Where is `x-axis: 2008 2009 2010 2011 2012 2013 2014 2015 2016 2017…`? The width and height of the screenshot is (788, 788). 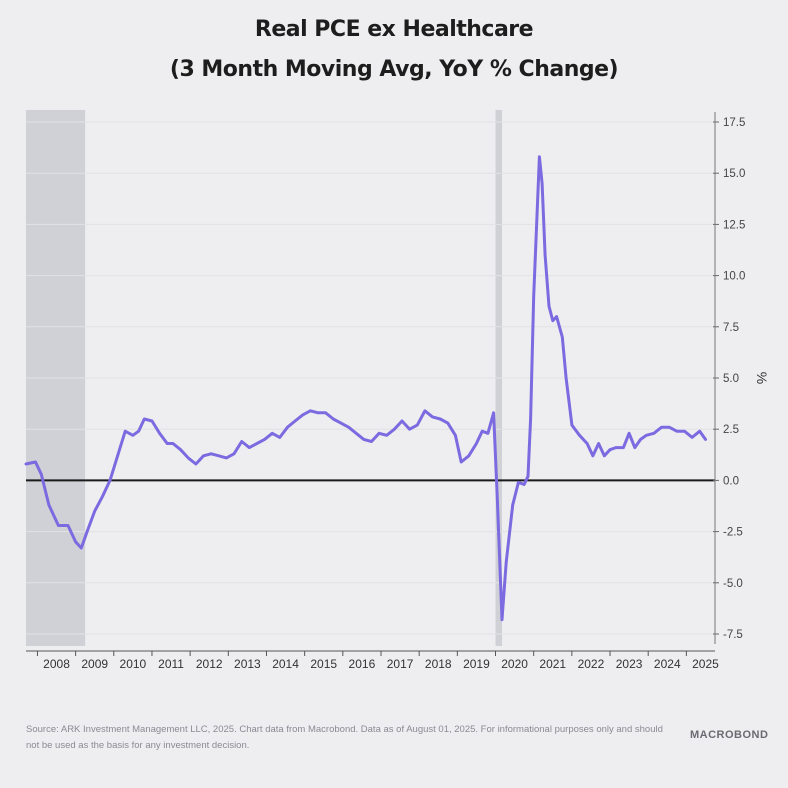 x-axis: 2008 2009 2010 2011 2012 2013 2014 2015 2016 2017… is located at coordinates (372, 660).